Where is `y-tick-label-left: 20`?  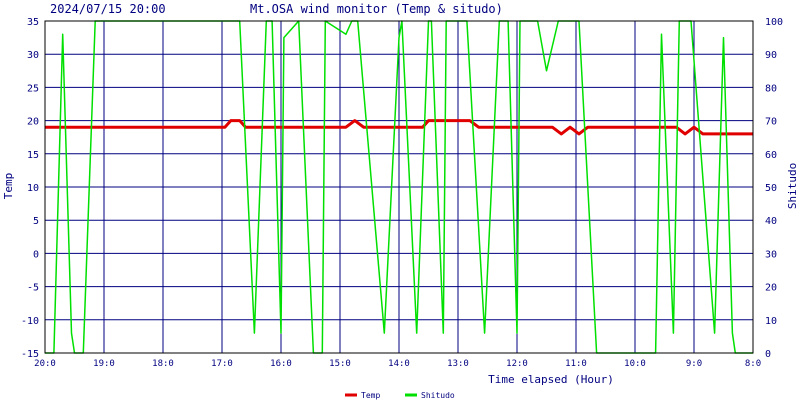 y-tick-label-left: 20 is located at coordinates (33, 122).